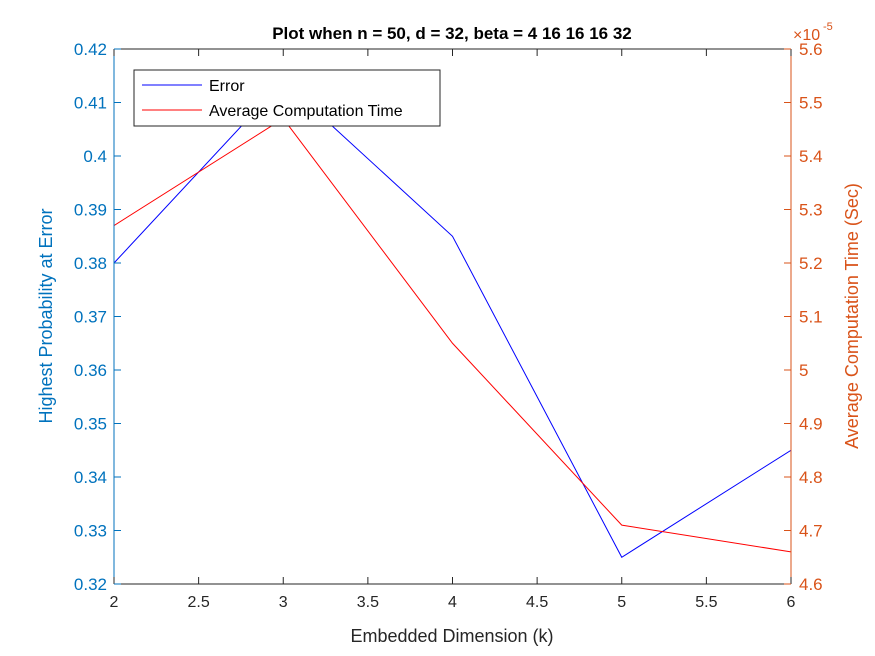  What do you see at coordinates (537, 602) in the screenshot?
I see `x-tick-label: 4.5` at bounding box center [537, 602].